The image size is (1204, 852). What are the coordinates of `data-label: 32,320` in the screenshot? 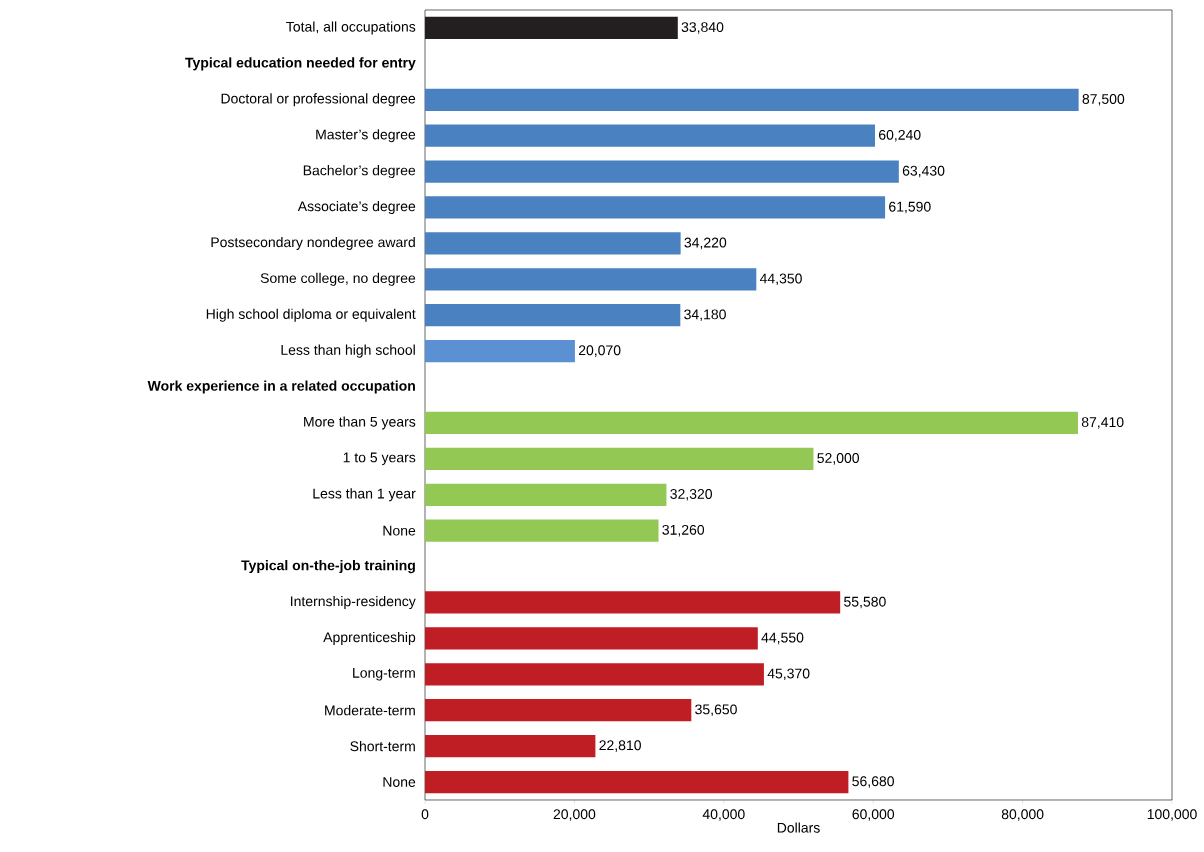 It's located at (691, 494).